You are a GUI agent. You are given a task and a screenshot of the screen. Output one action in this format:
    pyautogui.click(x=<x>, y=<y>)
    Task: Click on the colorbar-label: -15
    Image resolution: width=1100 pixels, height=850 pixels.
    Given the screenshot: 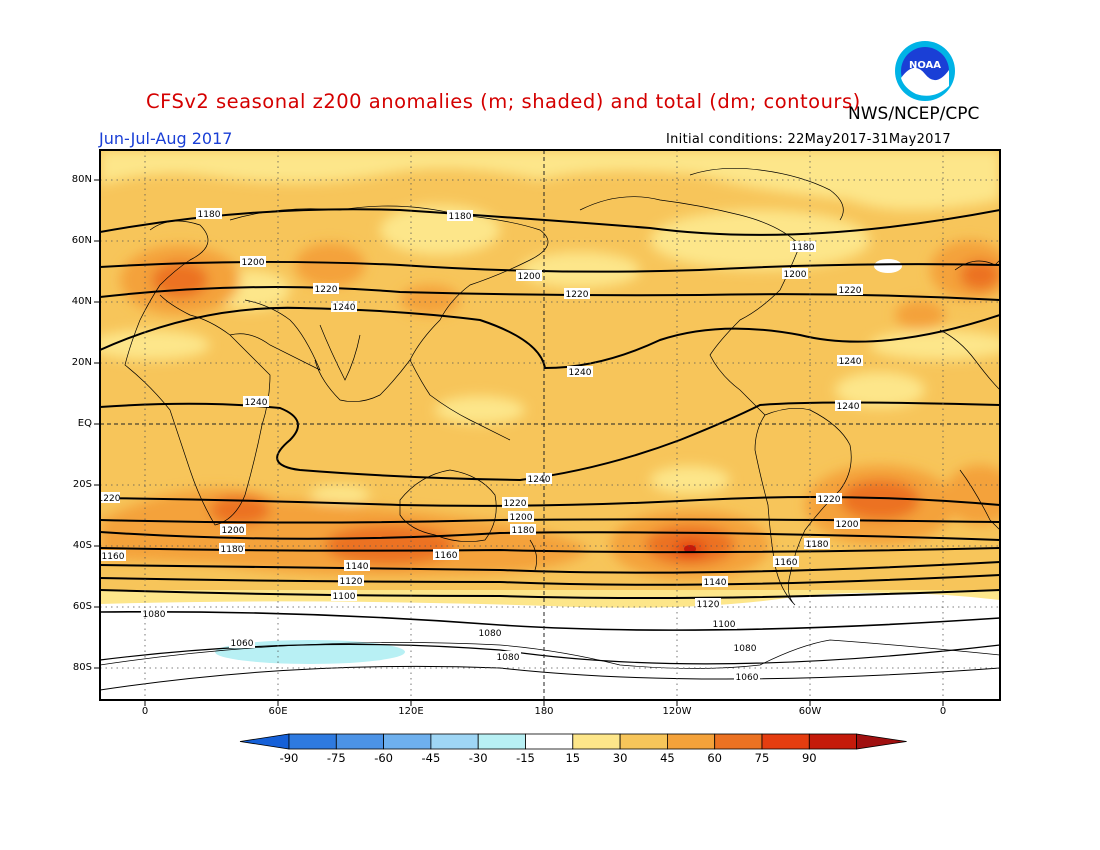 What is the action you would take?
    pyautogui.click(x=525, y=758)
    